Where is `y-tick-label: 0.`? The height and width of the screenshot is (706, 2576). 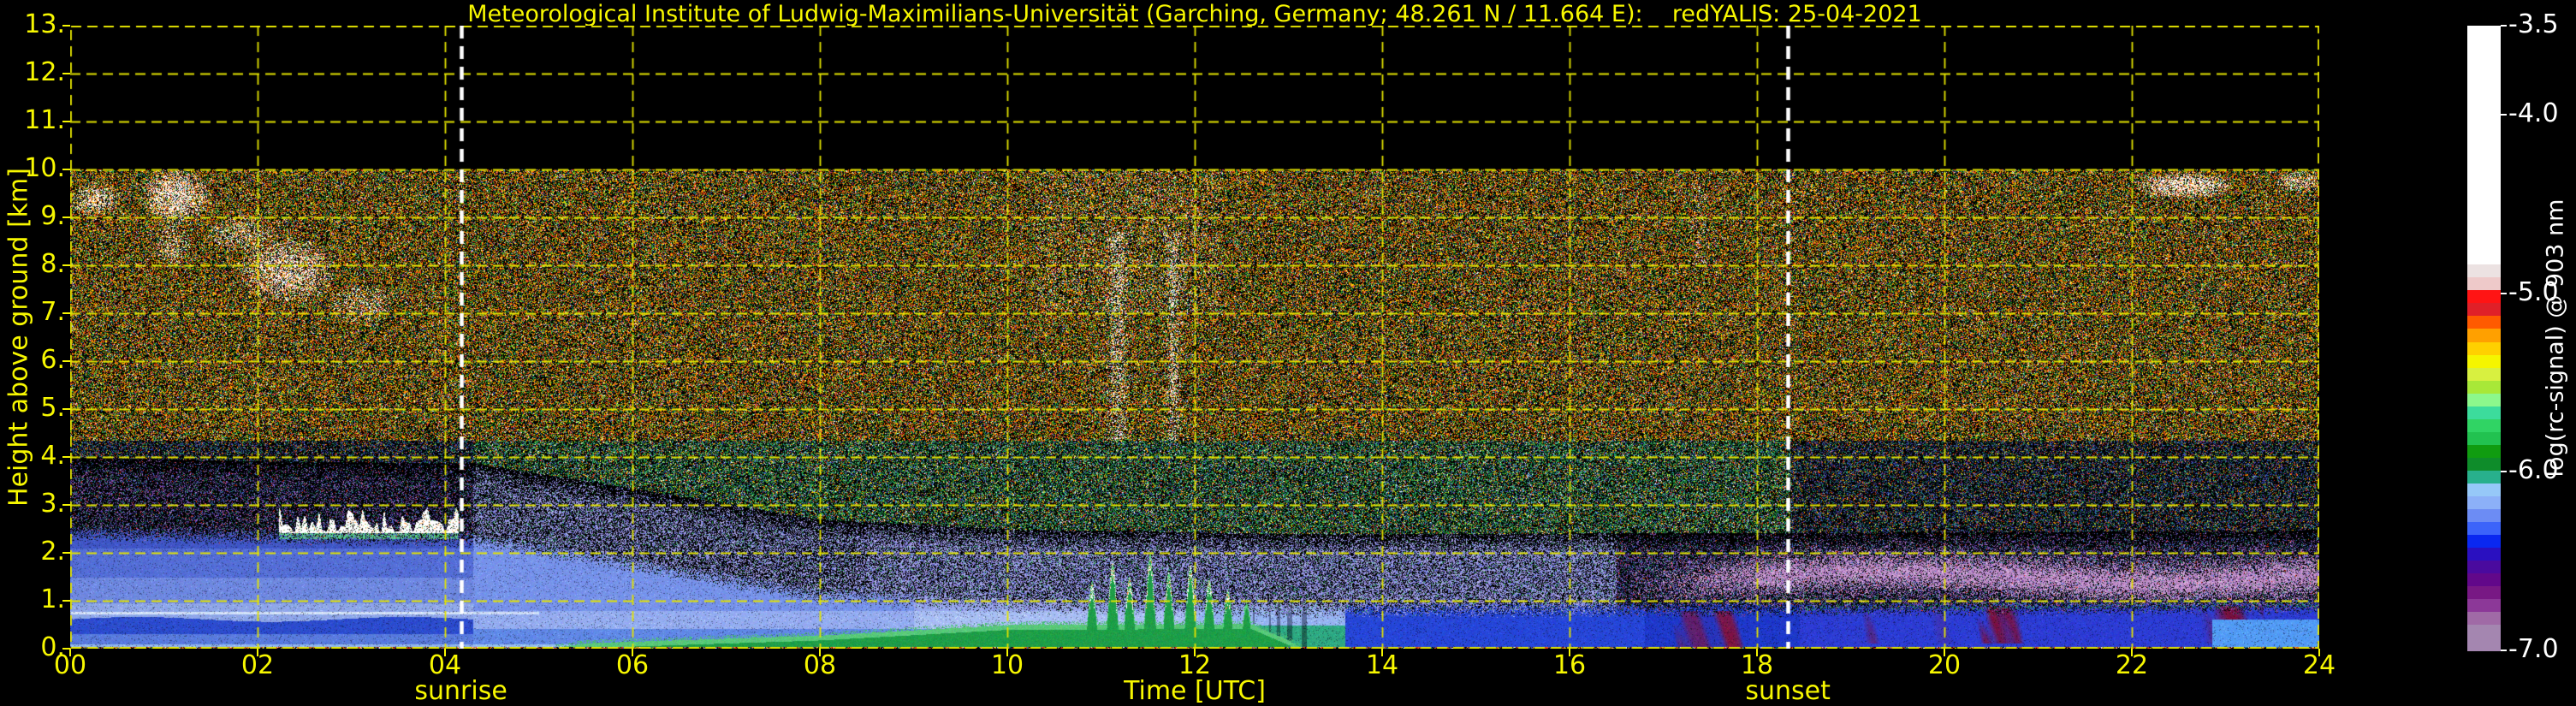
y-tick-label: 0. is located at coordinates (52, 647).